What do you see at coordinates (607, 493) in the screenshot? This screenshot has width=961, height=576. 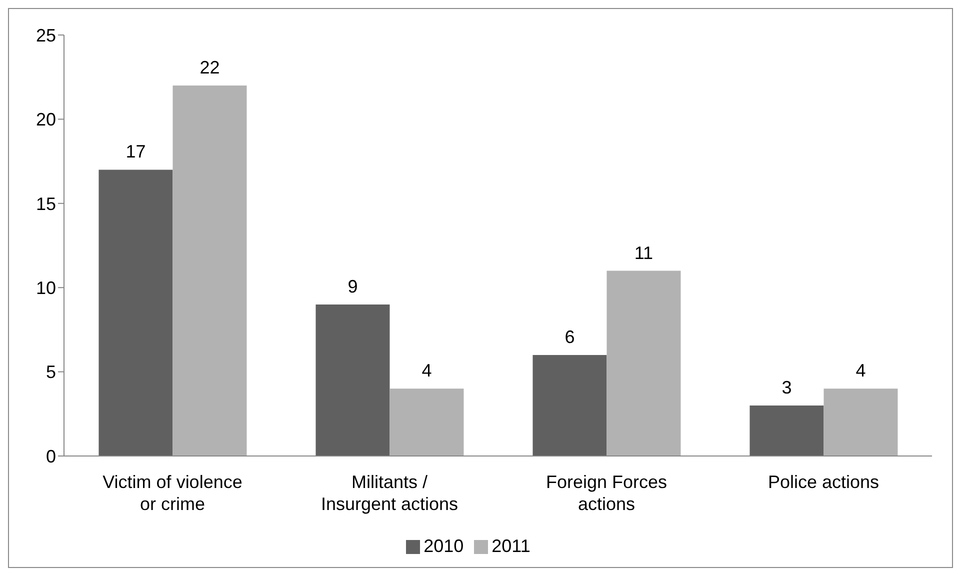 I see `x-tick-label: Foreign Forces actions` at bounding box center [607, 493].